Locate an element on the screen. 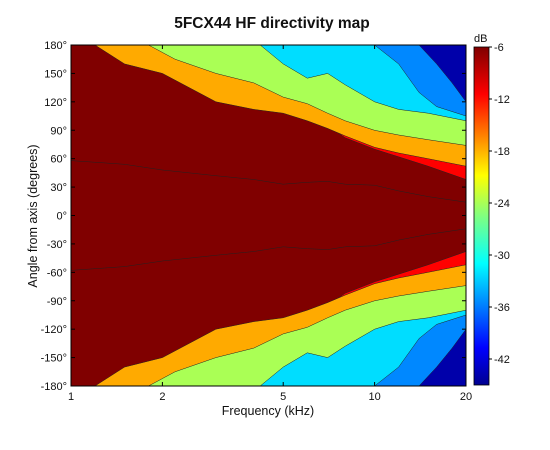 The height and width of the screenshot is (450, 550). colorbar-tick-label: -30 is located at coordinates (502, 256).